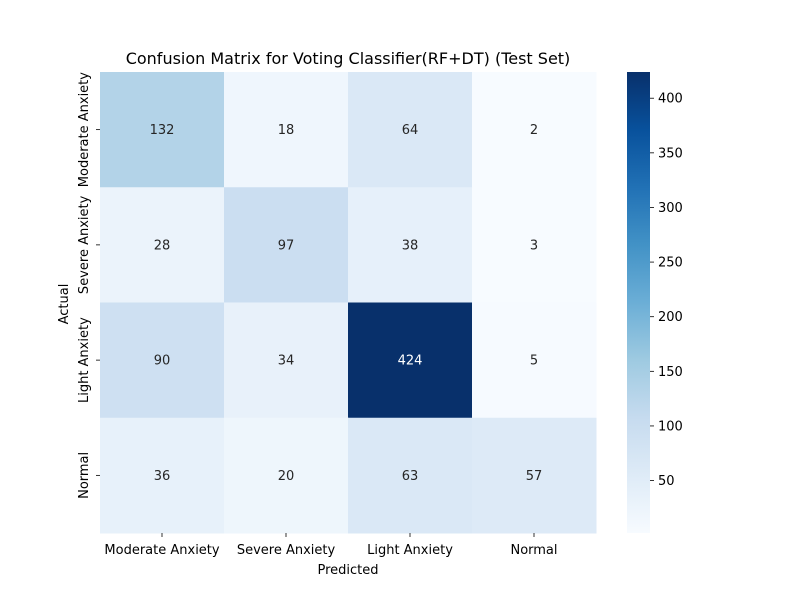  What do you see at coordinates (670, 208) in the screenshot?
I see `colorbar-tick-label: 300` at bounding box center [670, 208].